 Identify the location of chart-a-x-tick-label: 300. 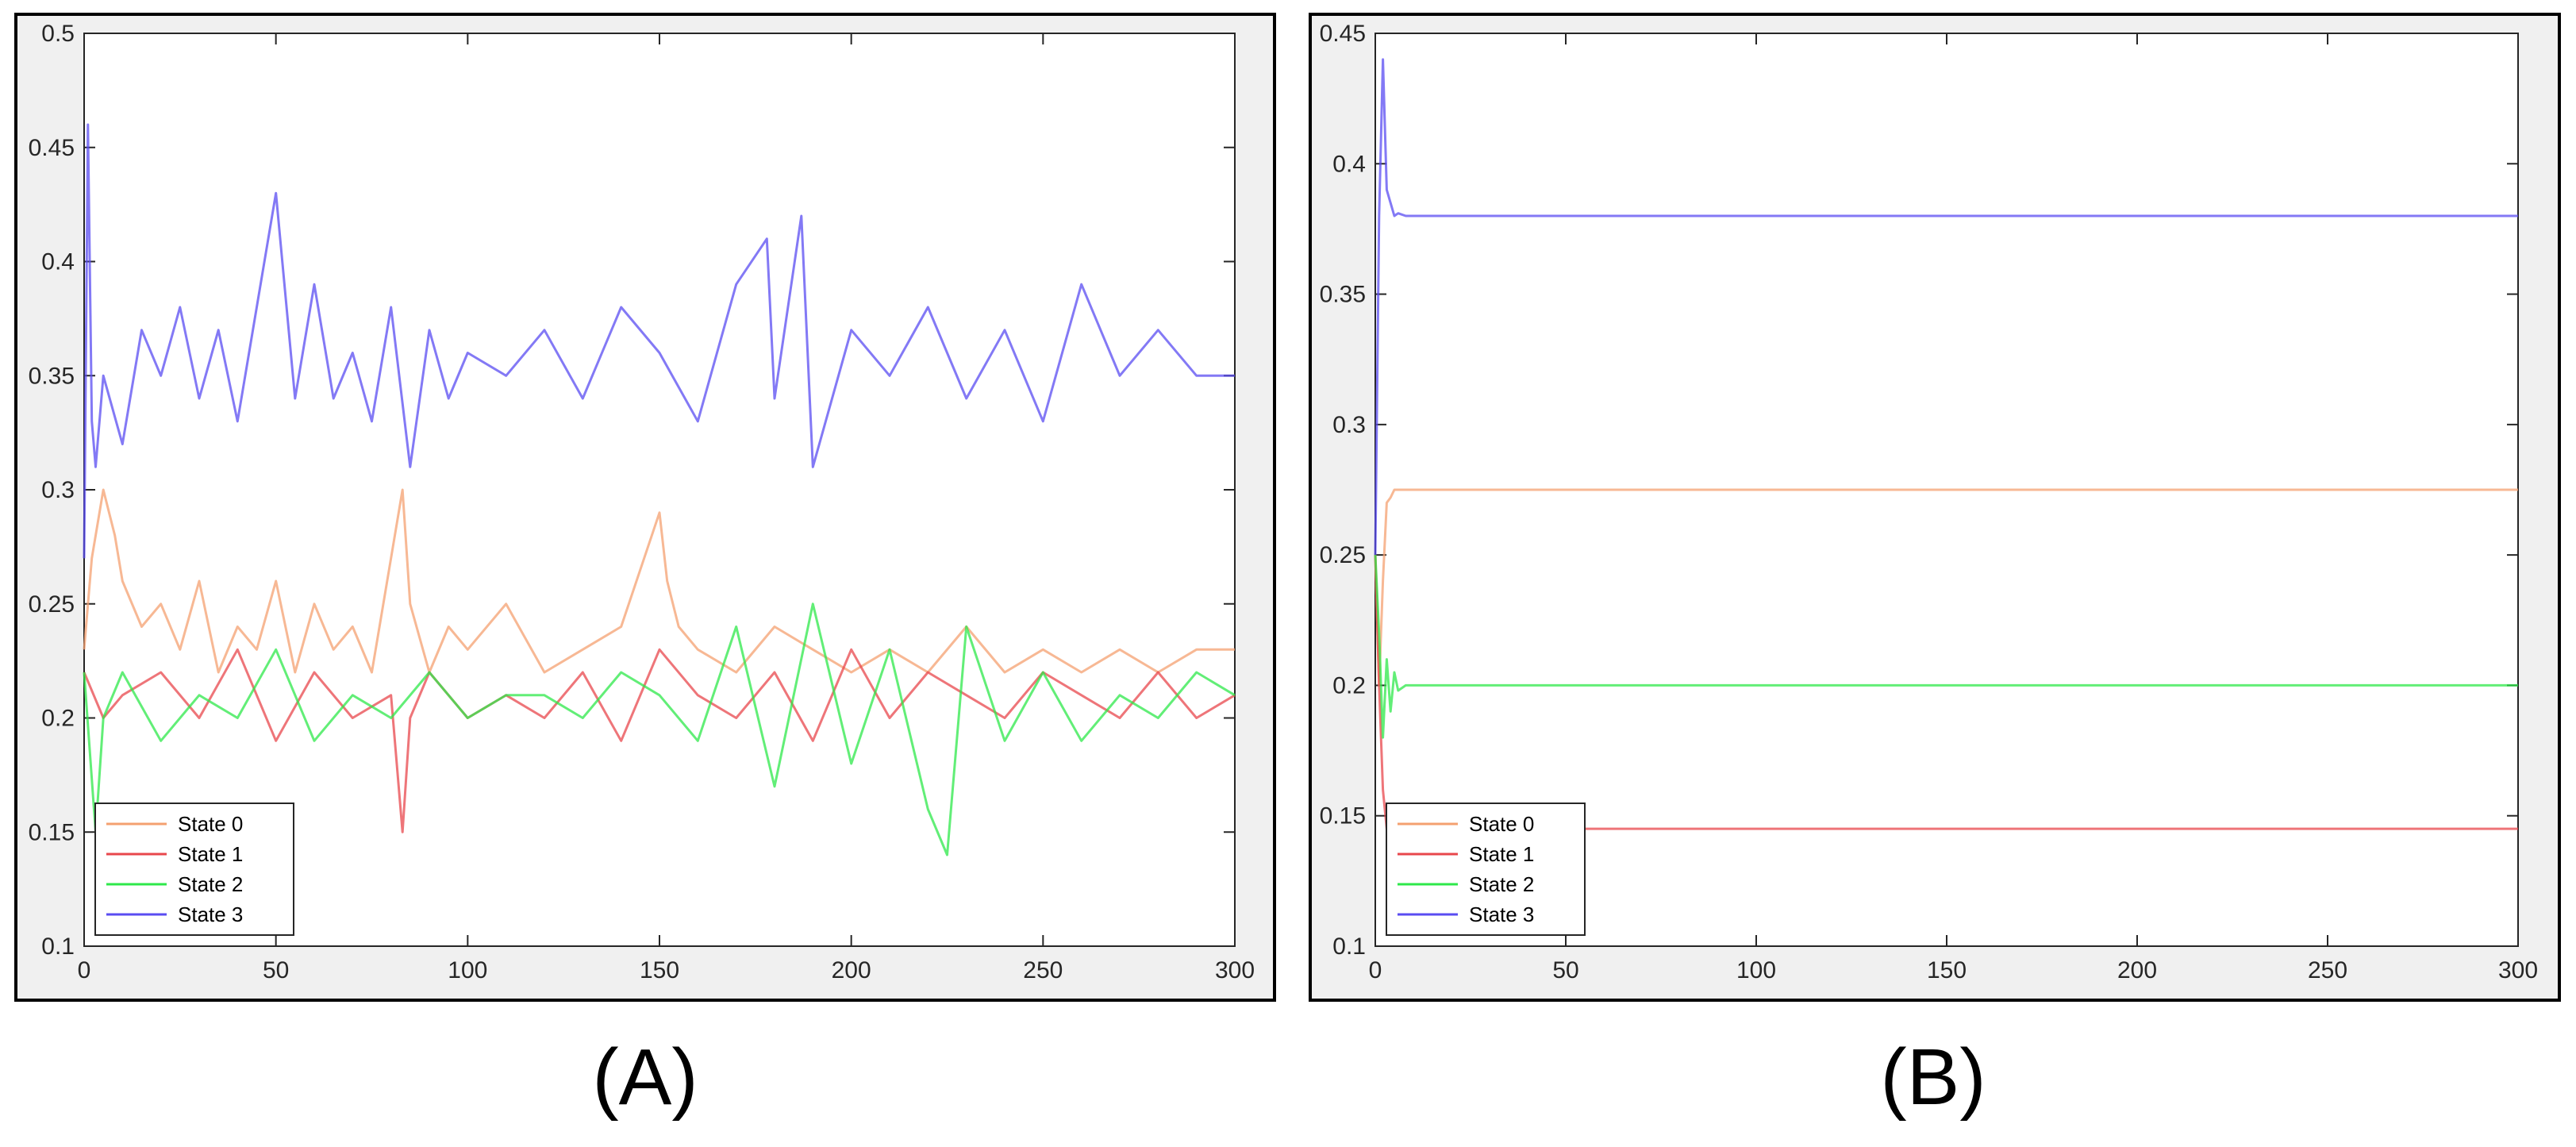
(1235, 970).